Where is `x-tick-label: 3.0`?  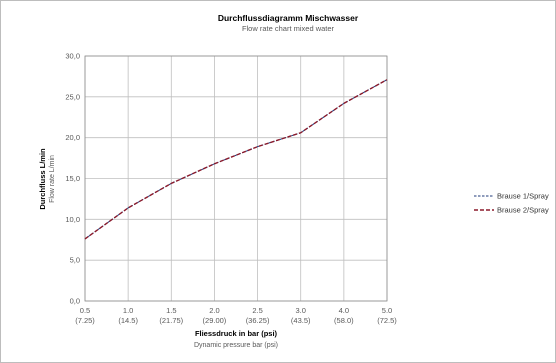 x-tick-label: 3.0 is located at coordinates (300, 310).